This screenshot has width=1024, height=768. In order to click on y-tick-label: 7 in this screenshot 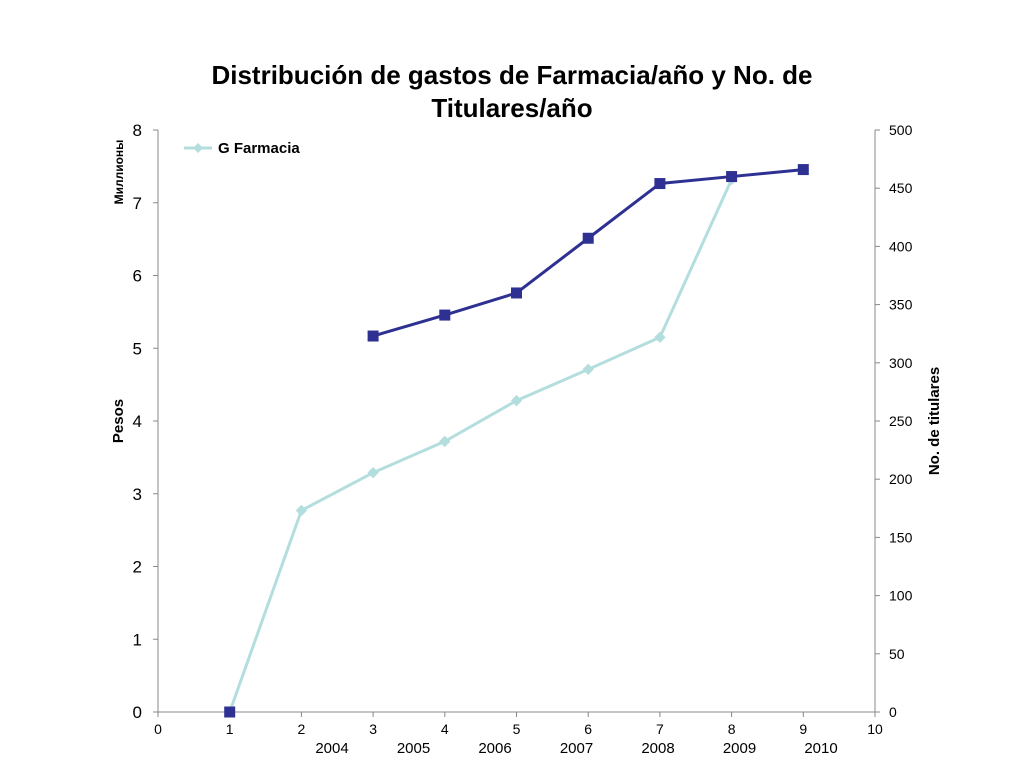, I will do `click(137, 203)`.